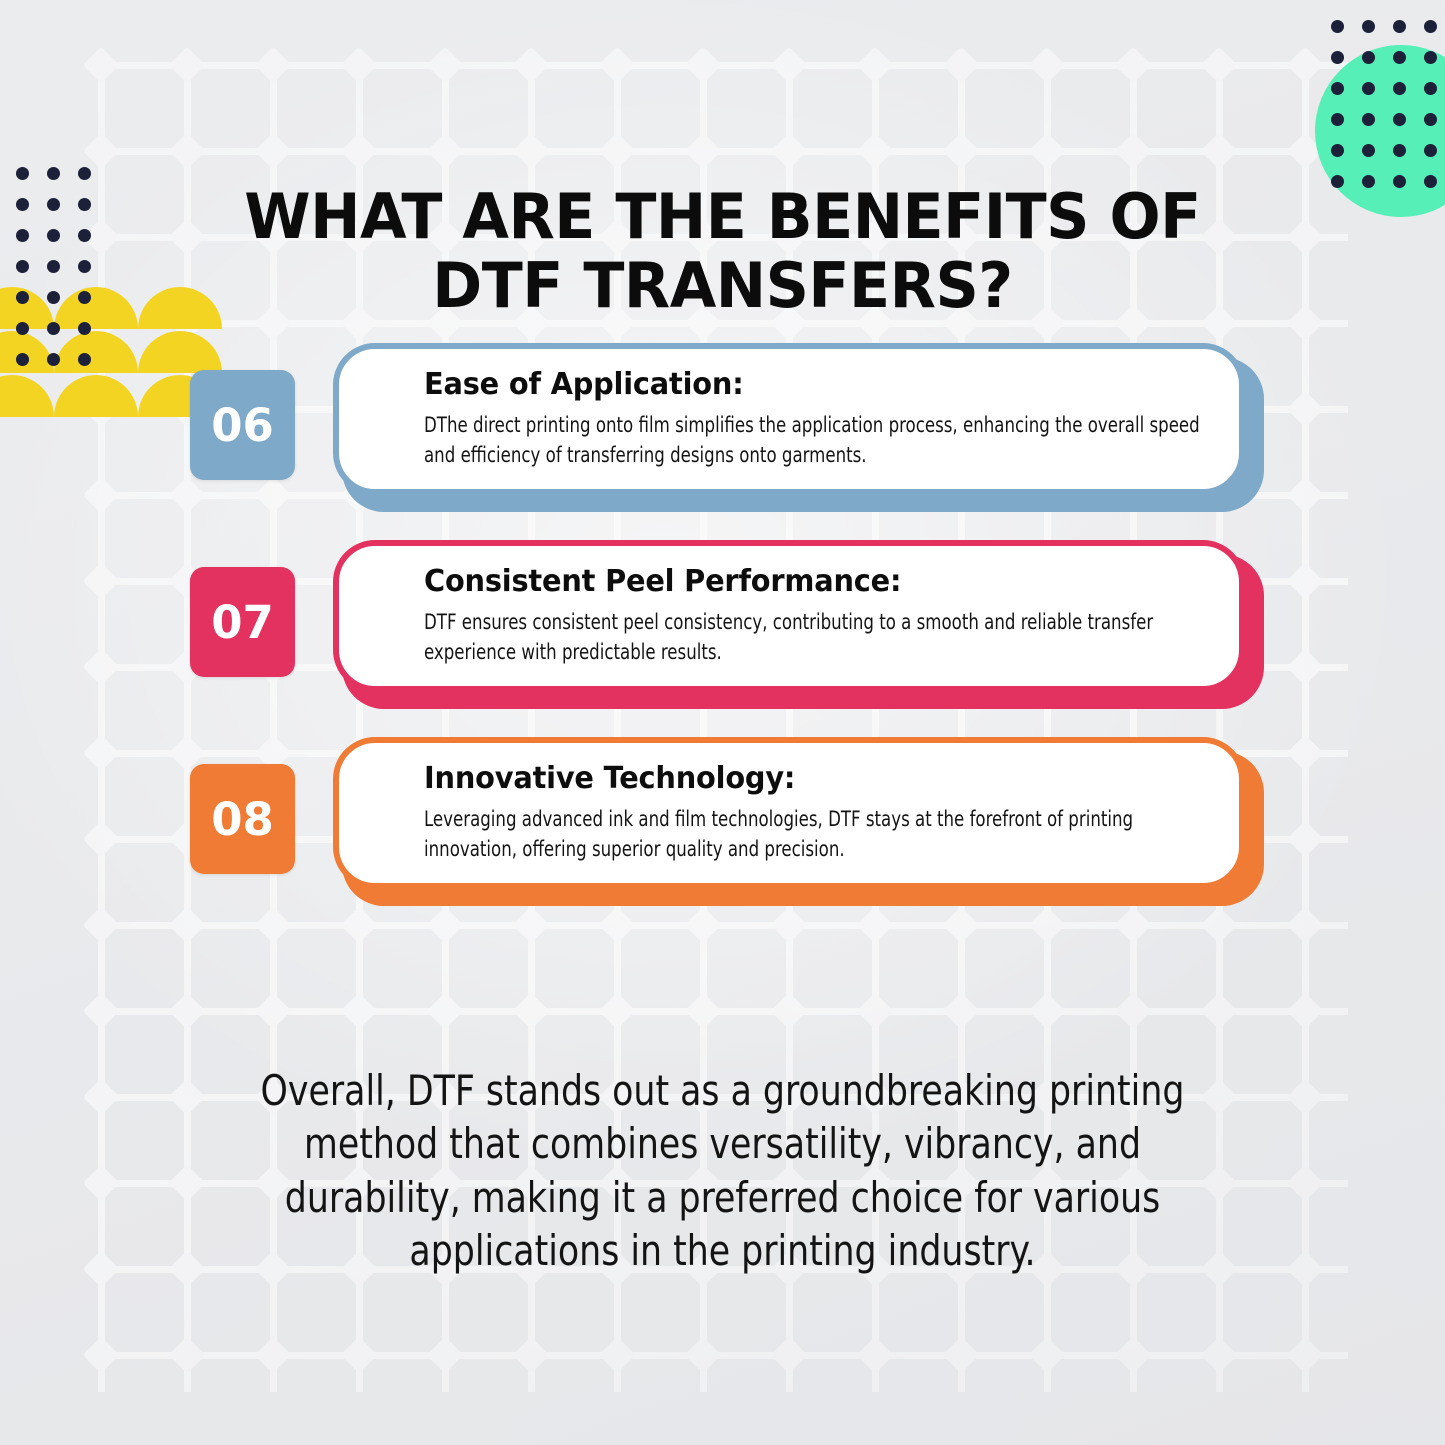 The image size is (1445, 1445). I want to click on page-title: WHAT ARE THE BENEFITS OF DTF TRANSFERS?, so click(722, 250).